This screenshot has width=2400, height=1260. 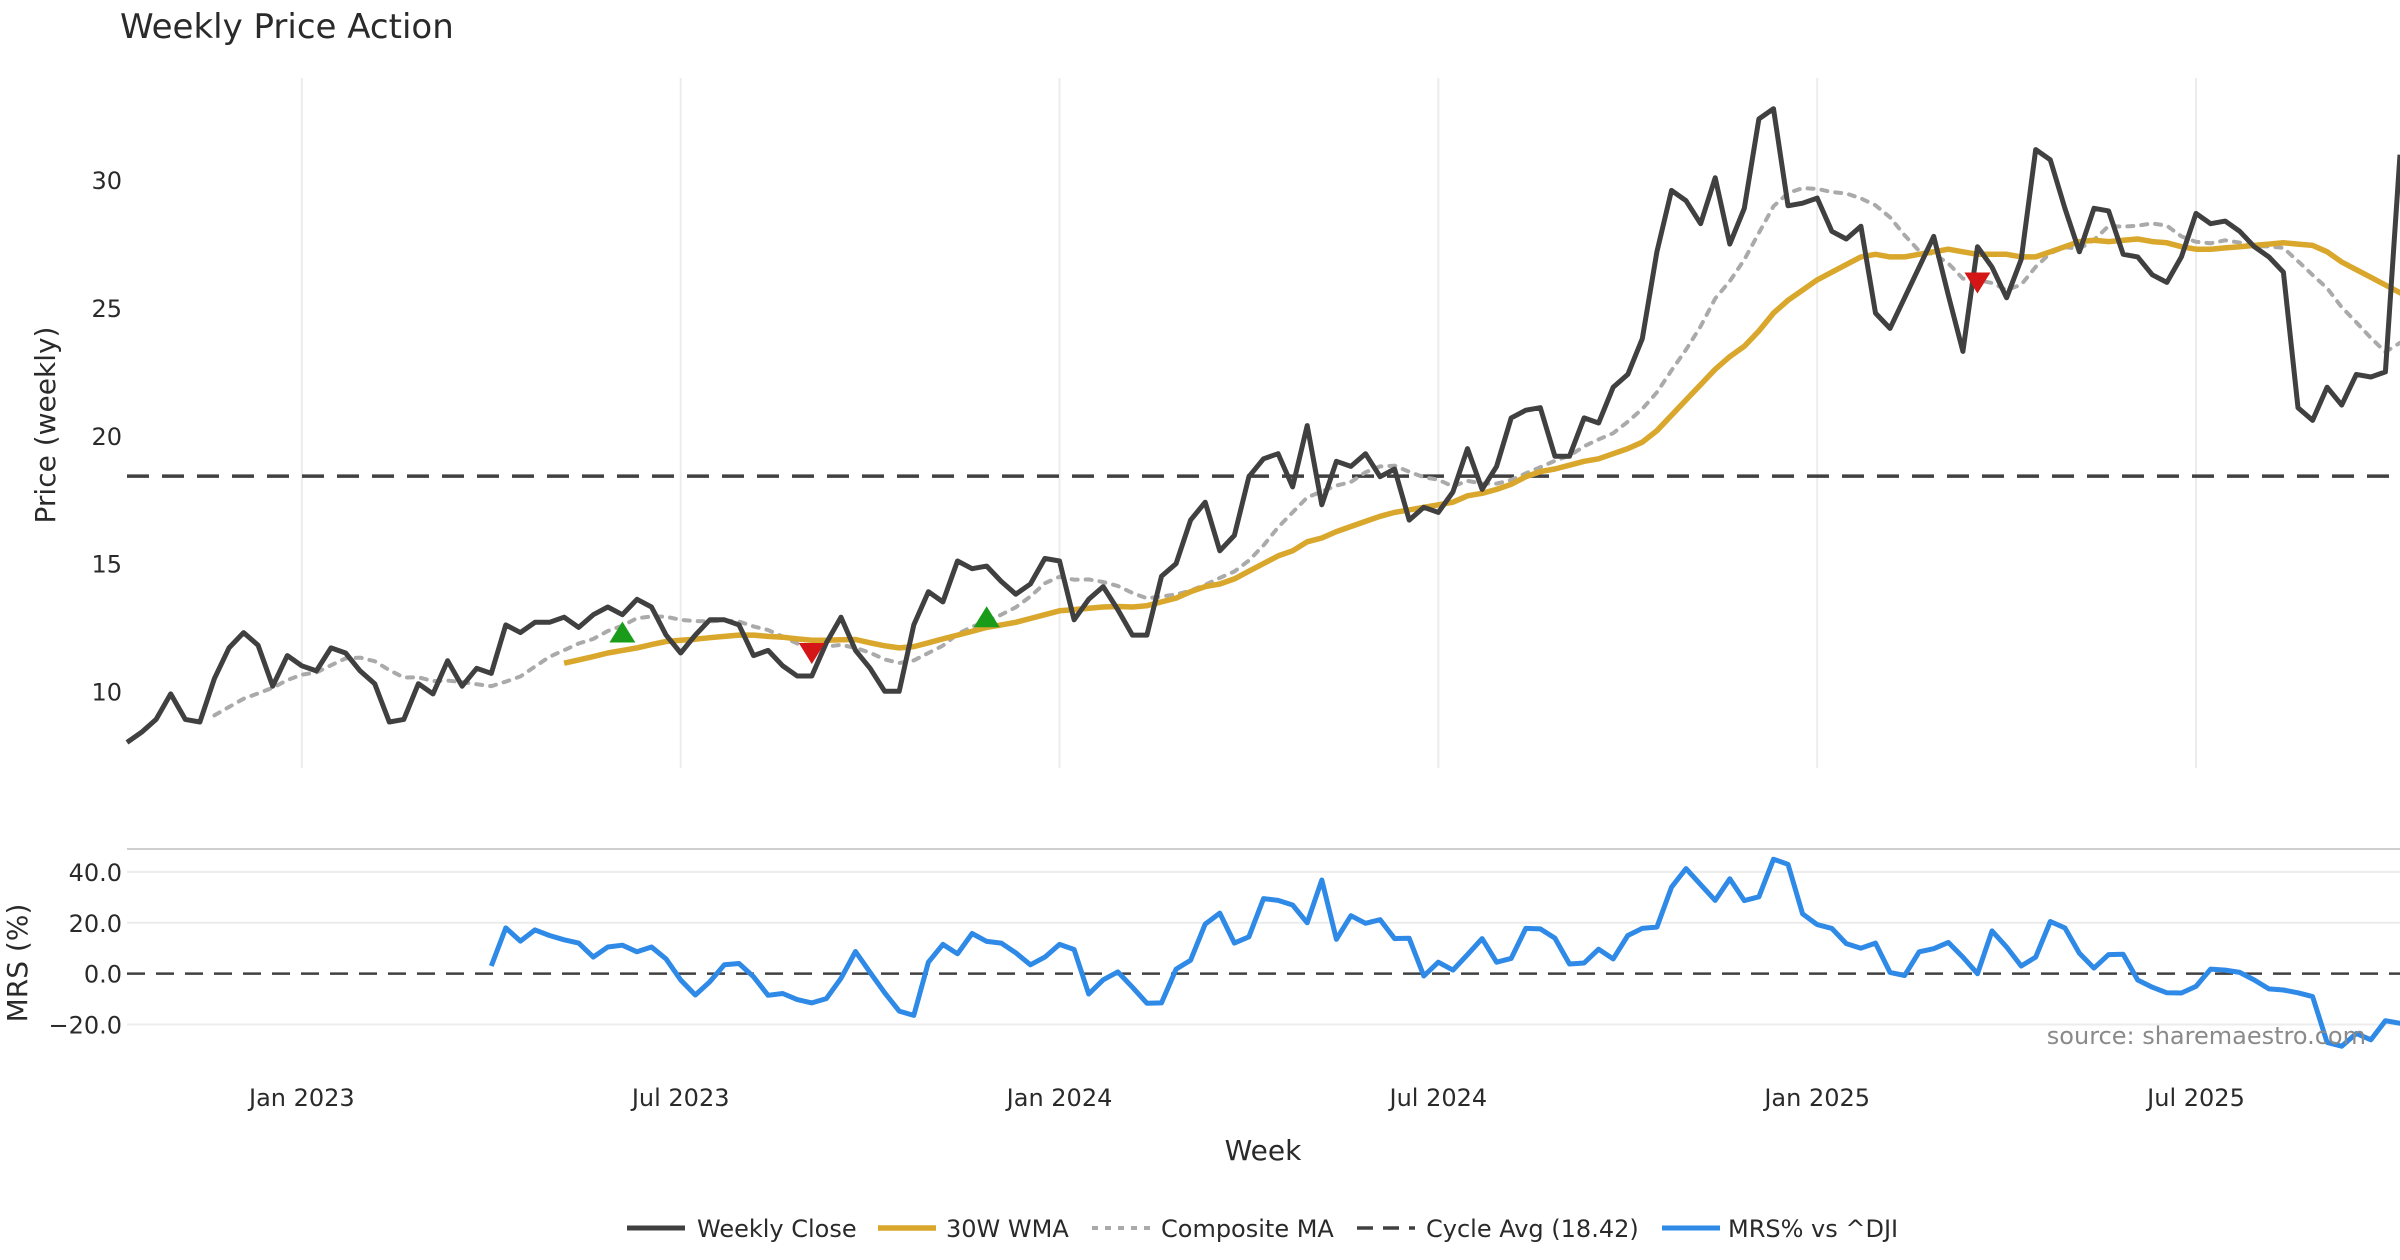 I want to click on legend-label-4: MRS% vs ^DJI, so click(x=1813, y=1229).